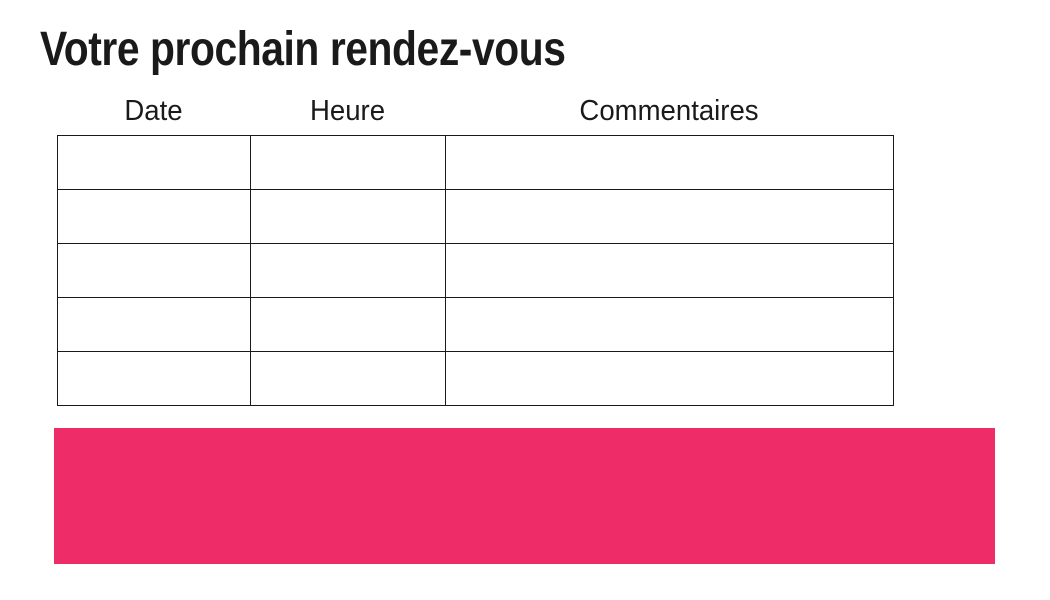 This screenshot has width=1050, height=600. Describe the element at coordinates (303, 49) in the screenshot. I see `page-title: Votre prochain rendez-vous` at that location.